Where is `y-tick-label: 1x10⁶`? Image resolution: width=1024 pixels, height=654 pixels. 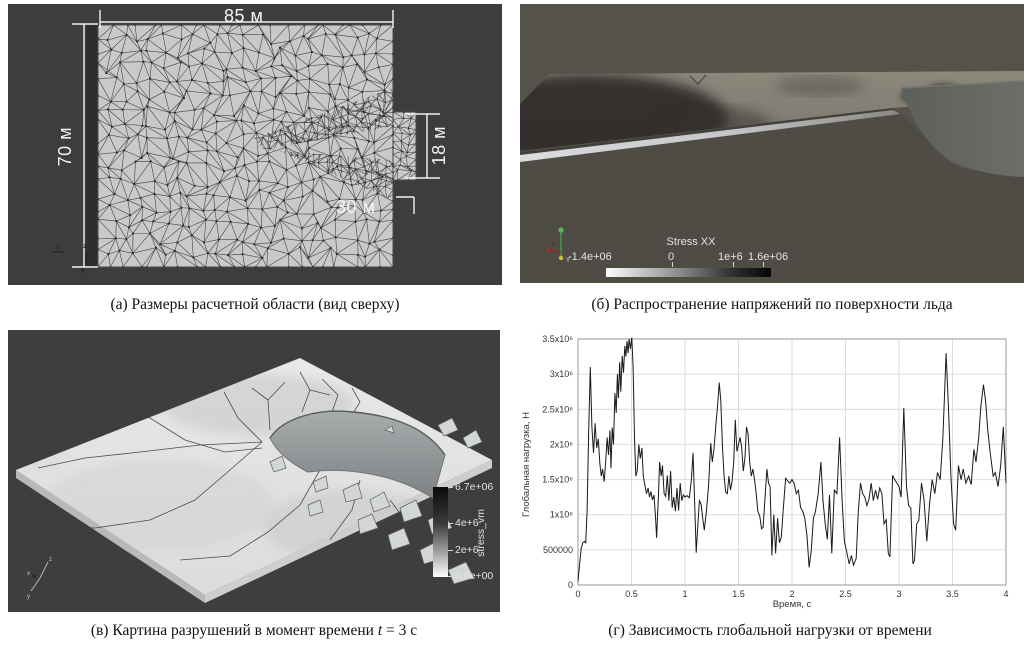
y-tick-label: 1x10⁶ is located at coordinates (562, 515).